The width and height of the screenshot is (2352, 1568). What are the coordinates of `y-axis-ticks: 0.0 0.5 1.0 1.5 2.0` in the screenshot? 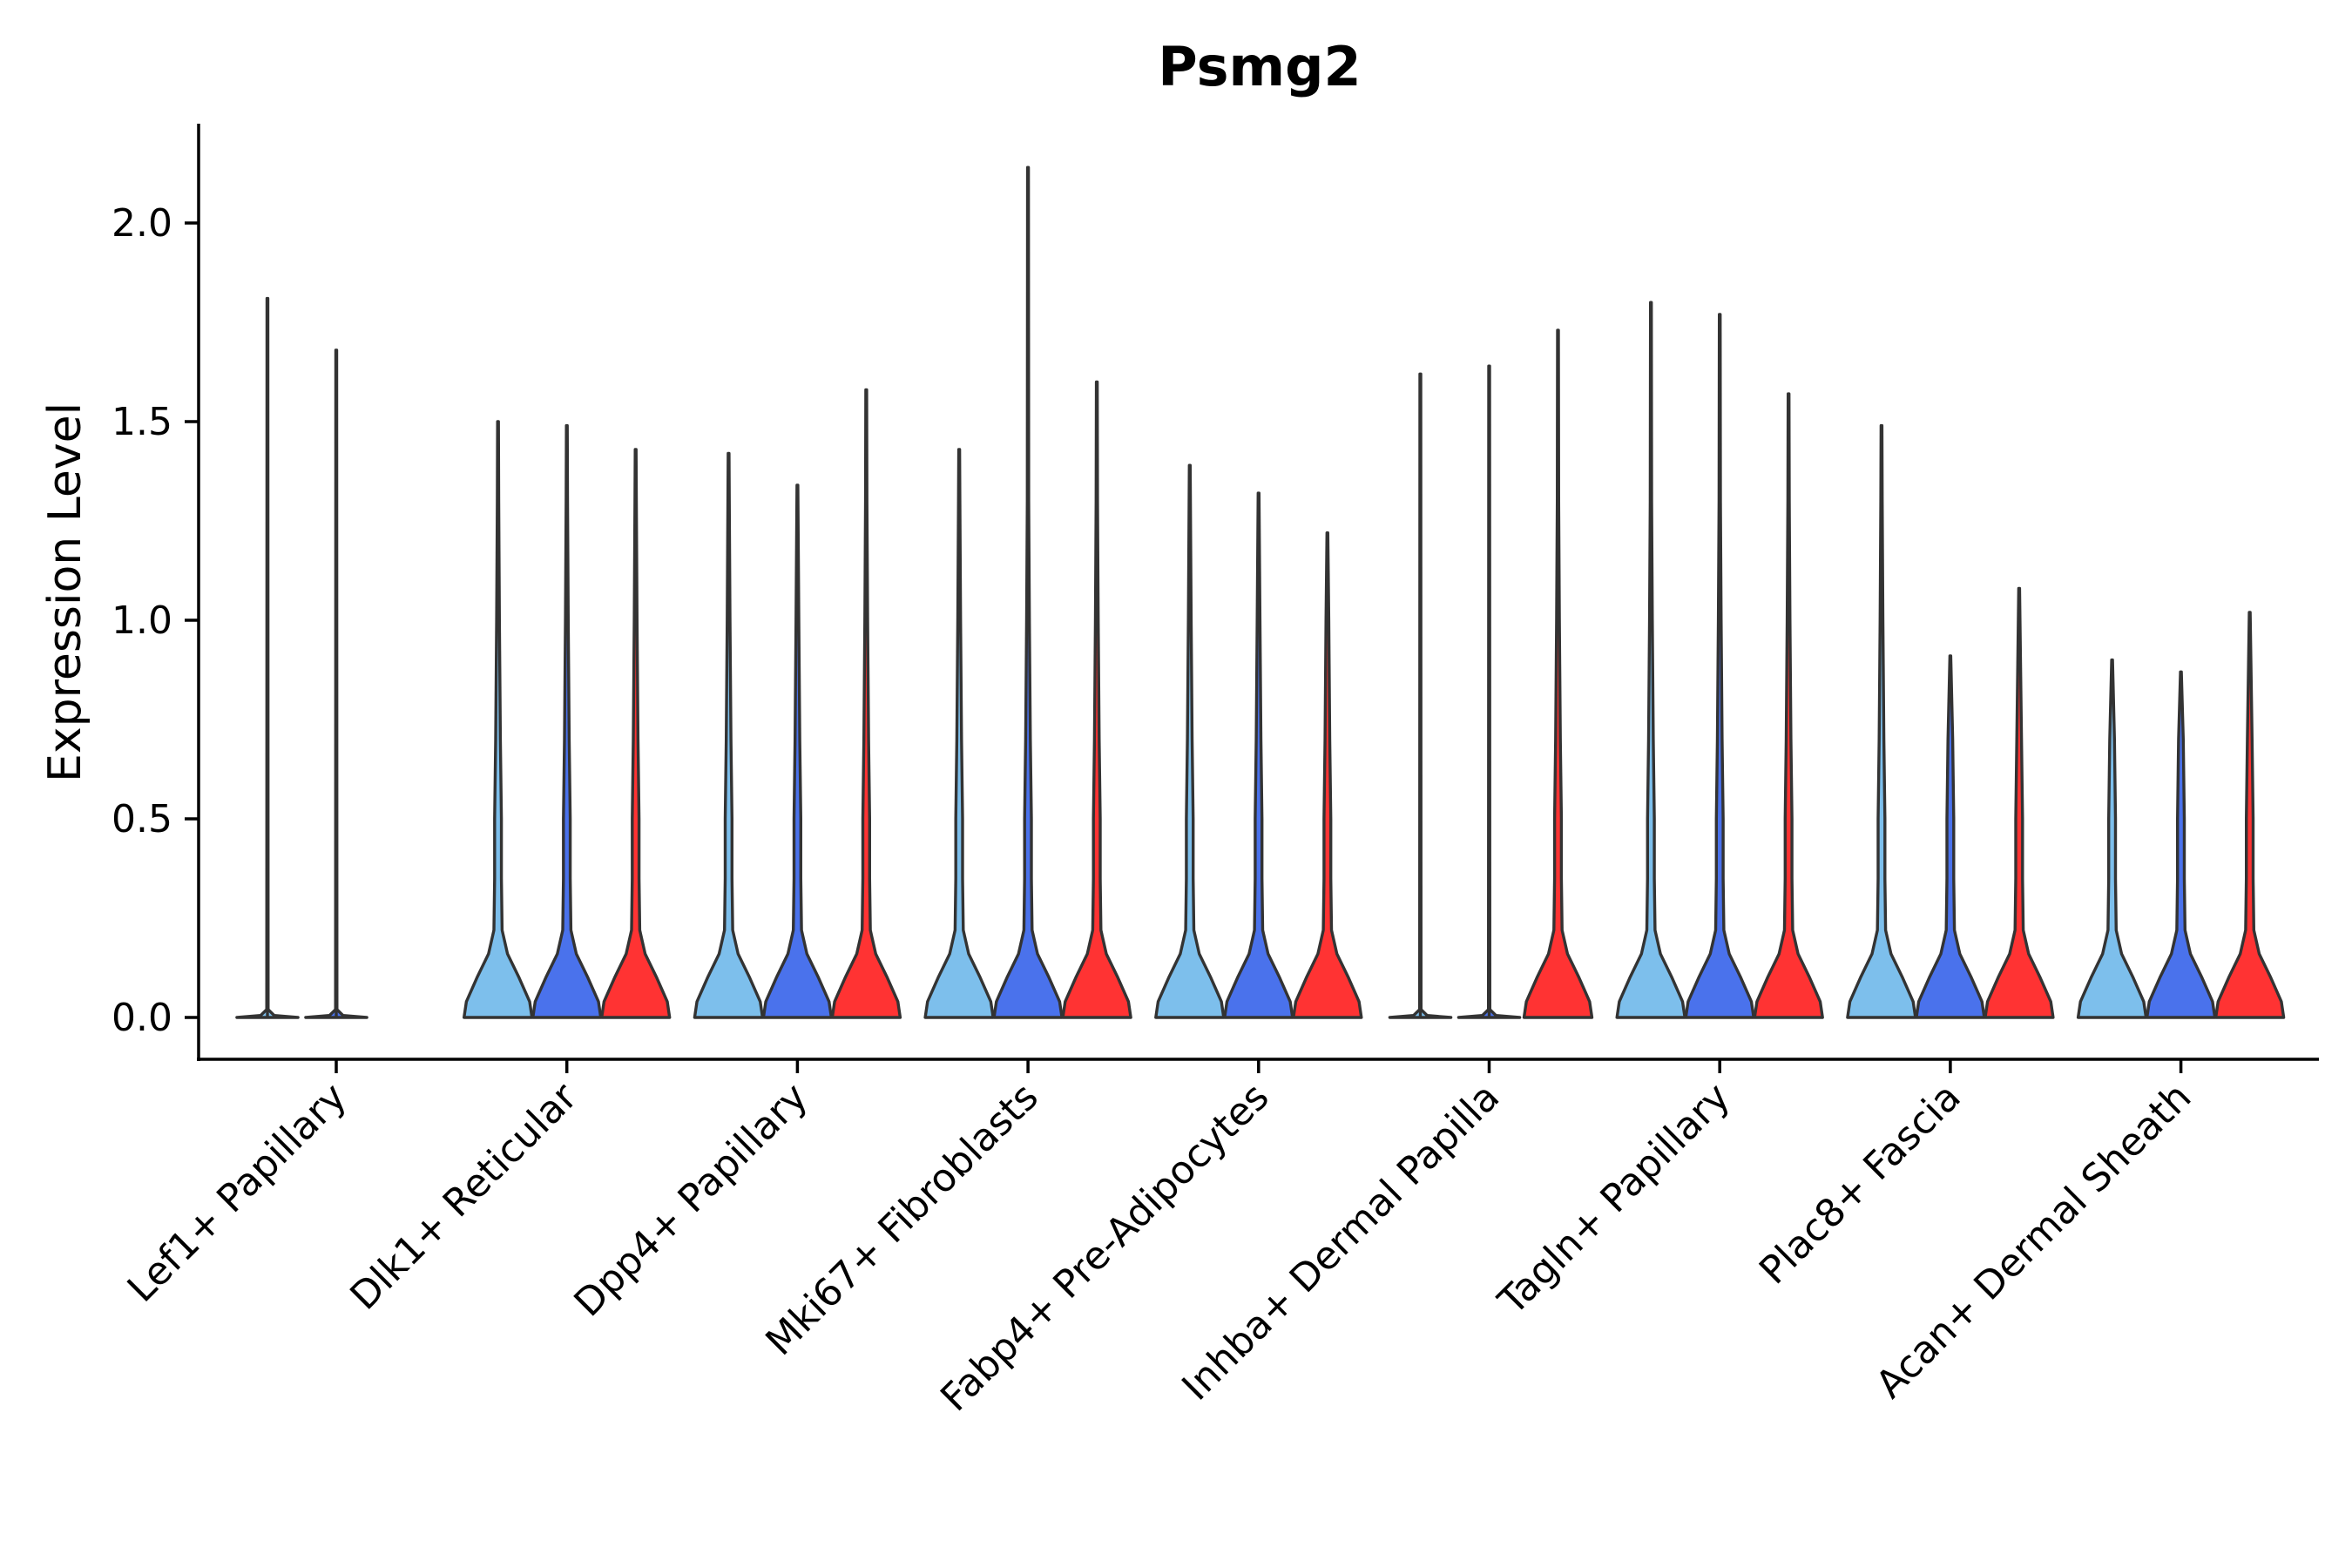 It's located at (155, 620).